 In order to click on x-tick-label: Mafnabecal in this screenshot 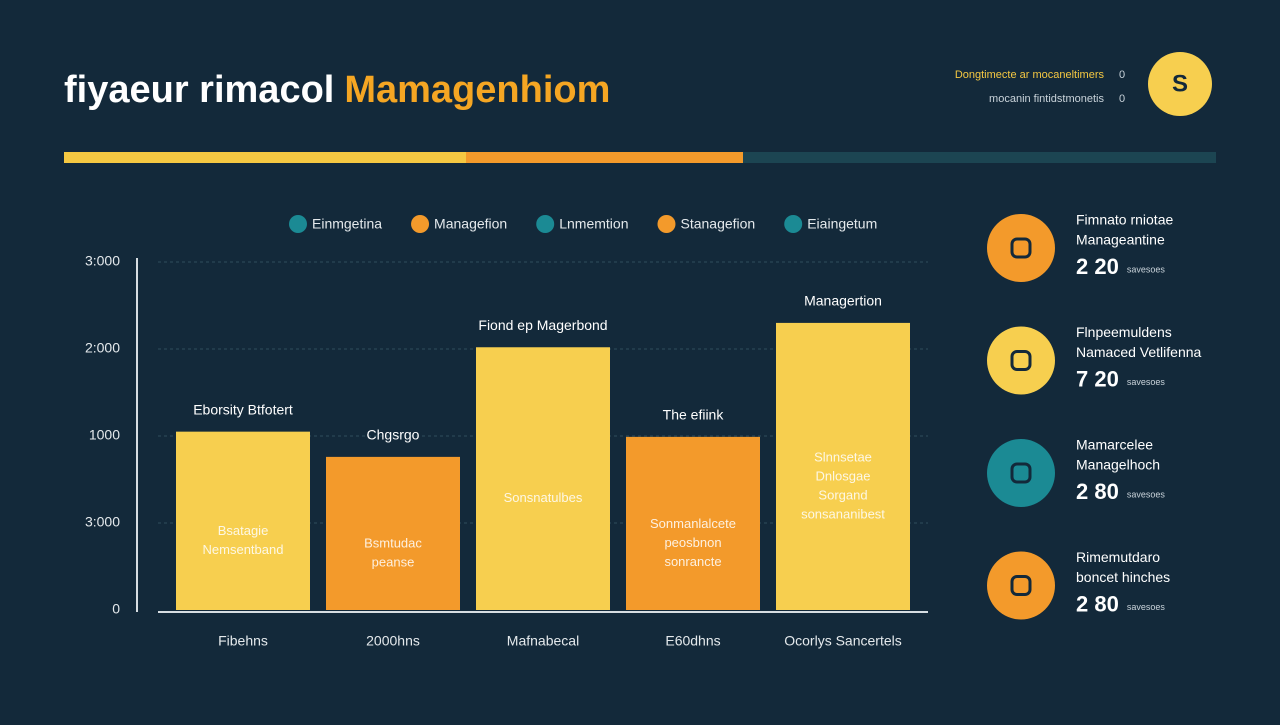, I will do `click(543, 641)`.